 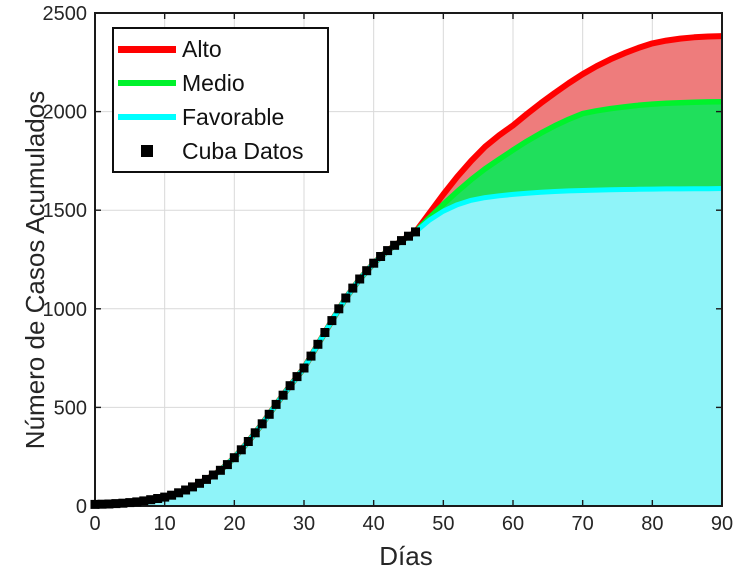 I want to click on svg-text: 30, so click(x=304, y=524).